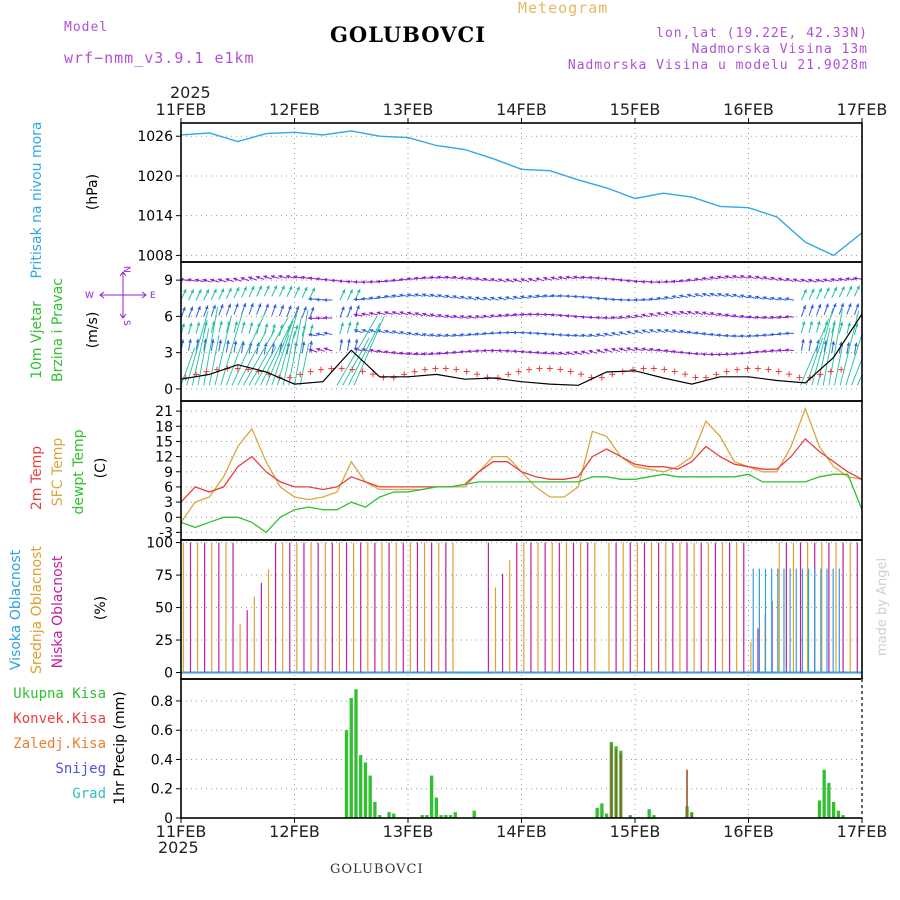  What do you see at coordinates (294, 831) in the screenshot?
I see `x-tick-label-bottom: 12FEB` at bounding box center [294, 831].